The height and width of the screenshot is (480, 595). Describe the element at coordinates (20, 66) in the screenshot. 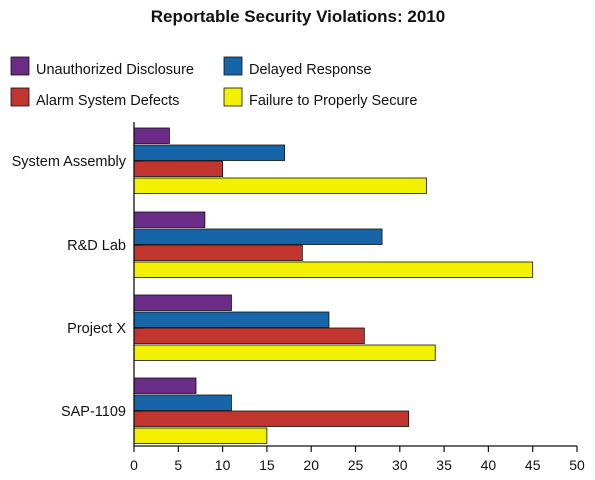

I see `legend-swatch-unauthorized-disclosure` at that location.